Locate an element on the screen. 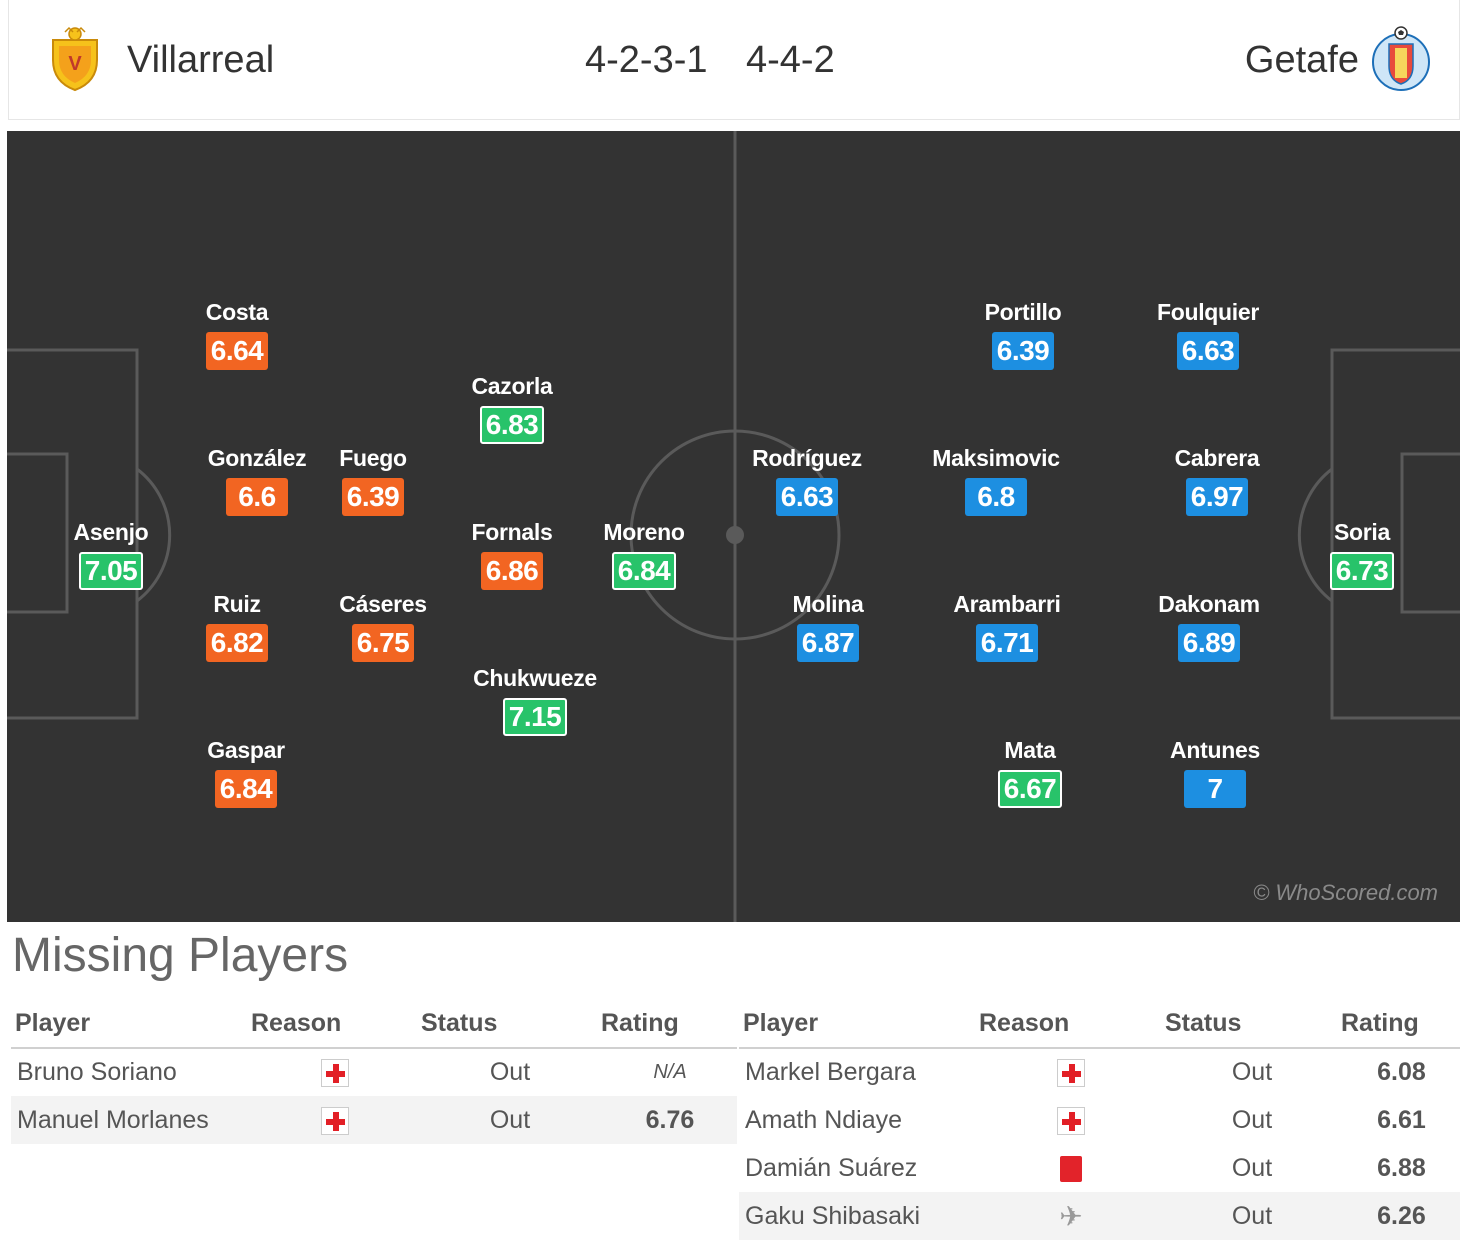 Image resolution: width=1460 pixels, height=1255 pixels. player-portillo: Portillo 6.39 is located at coordinates (1023, 334).